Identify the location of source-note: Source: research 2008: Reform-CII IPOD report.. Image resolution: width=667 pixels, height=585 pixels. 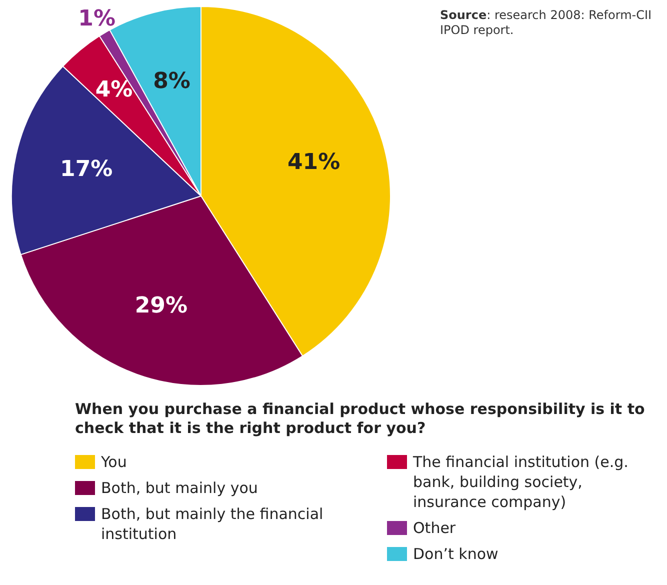
(546, 23).